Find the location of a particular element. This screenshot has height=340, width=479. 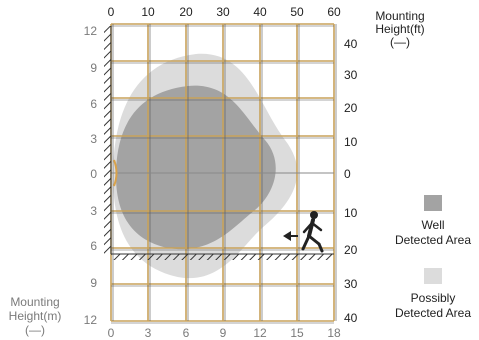

bottom-axis: 0 3 6 9 12 15 18 is located at coordinates (224, 333).